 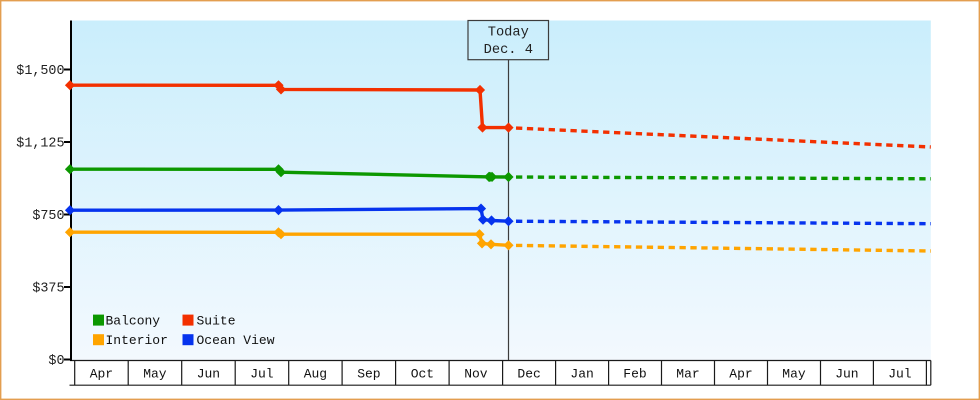 I want to click on svg-text: $750, so click(x=48, y=216).